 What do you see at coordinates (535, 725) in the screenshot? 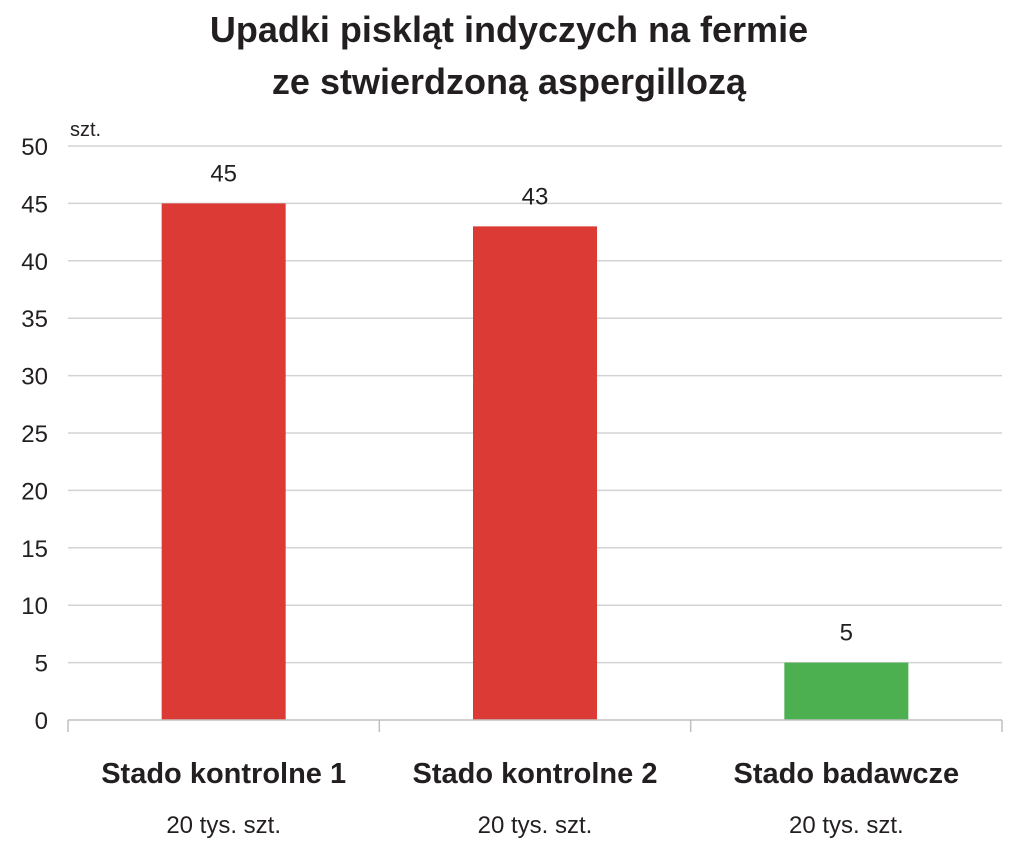
I see `x-axis` at bounding box center [535, 725].